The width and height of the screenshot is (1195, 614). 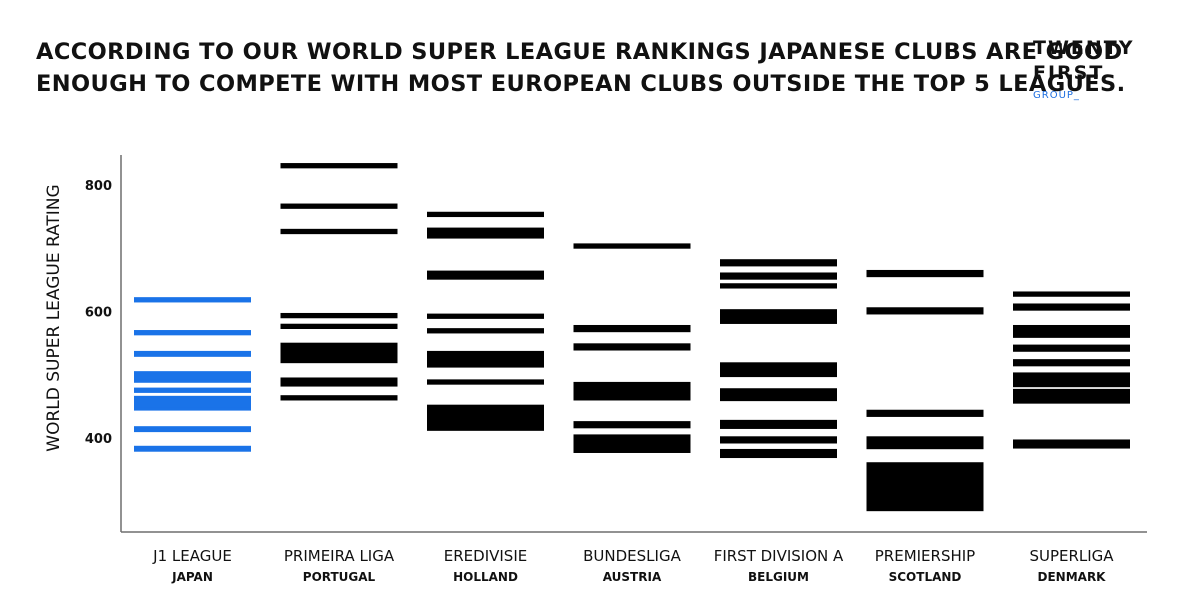 What do you see at coordinates (632, 556) in the screenshot?
I see `x-category-label: BUNDESLIGA` at bounding box center [632, 556].